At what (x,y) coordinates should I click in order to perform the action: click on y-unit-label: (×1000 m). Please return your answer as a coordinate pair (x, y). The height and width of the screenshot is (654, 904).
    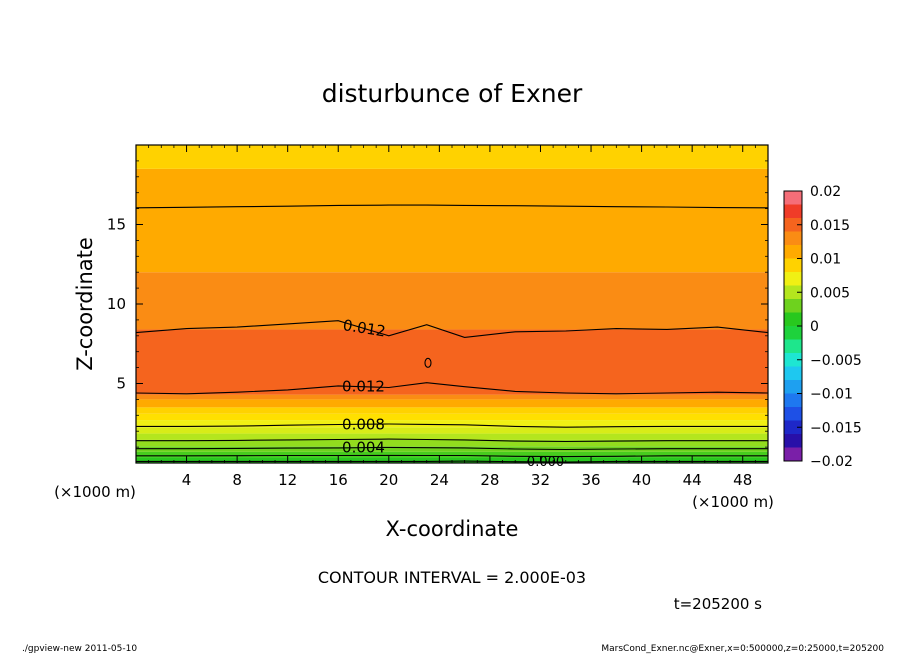
    Looking at the image, I should click on (95, 492).